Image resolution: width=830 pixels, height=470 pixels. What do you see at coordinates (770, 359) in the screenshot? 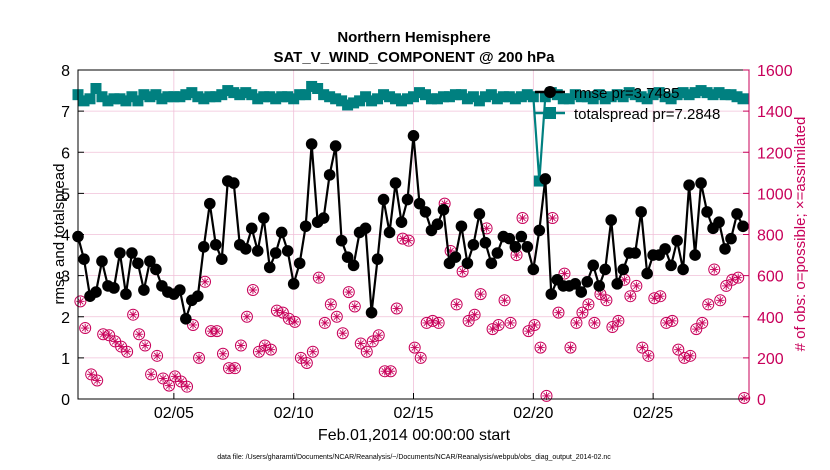
I see `y-right-tick-label: 200` at bounding box center [770, 359].